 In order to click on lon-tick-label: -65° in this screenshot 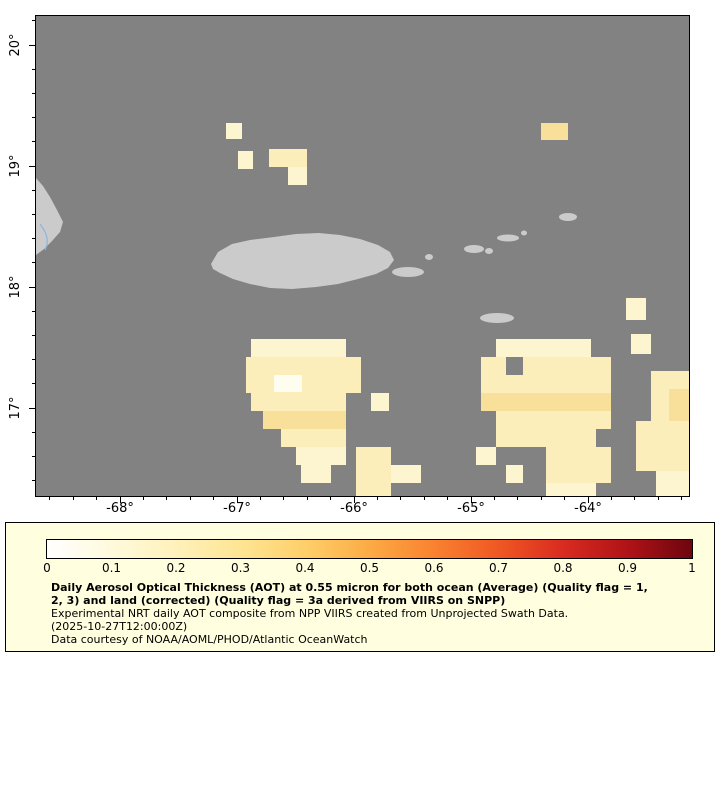, I will do `click(471, 508)`.